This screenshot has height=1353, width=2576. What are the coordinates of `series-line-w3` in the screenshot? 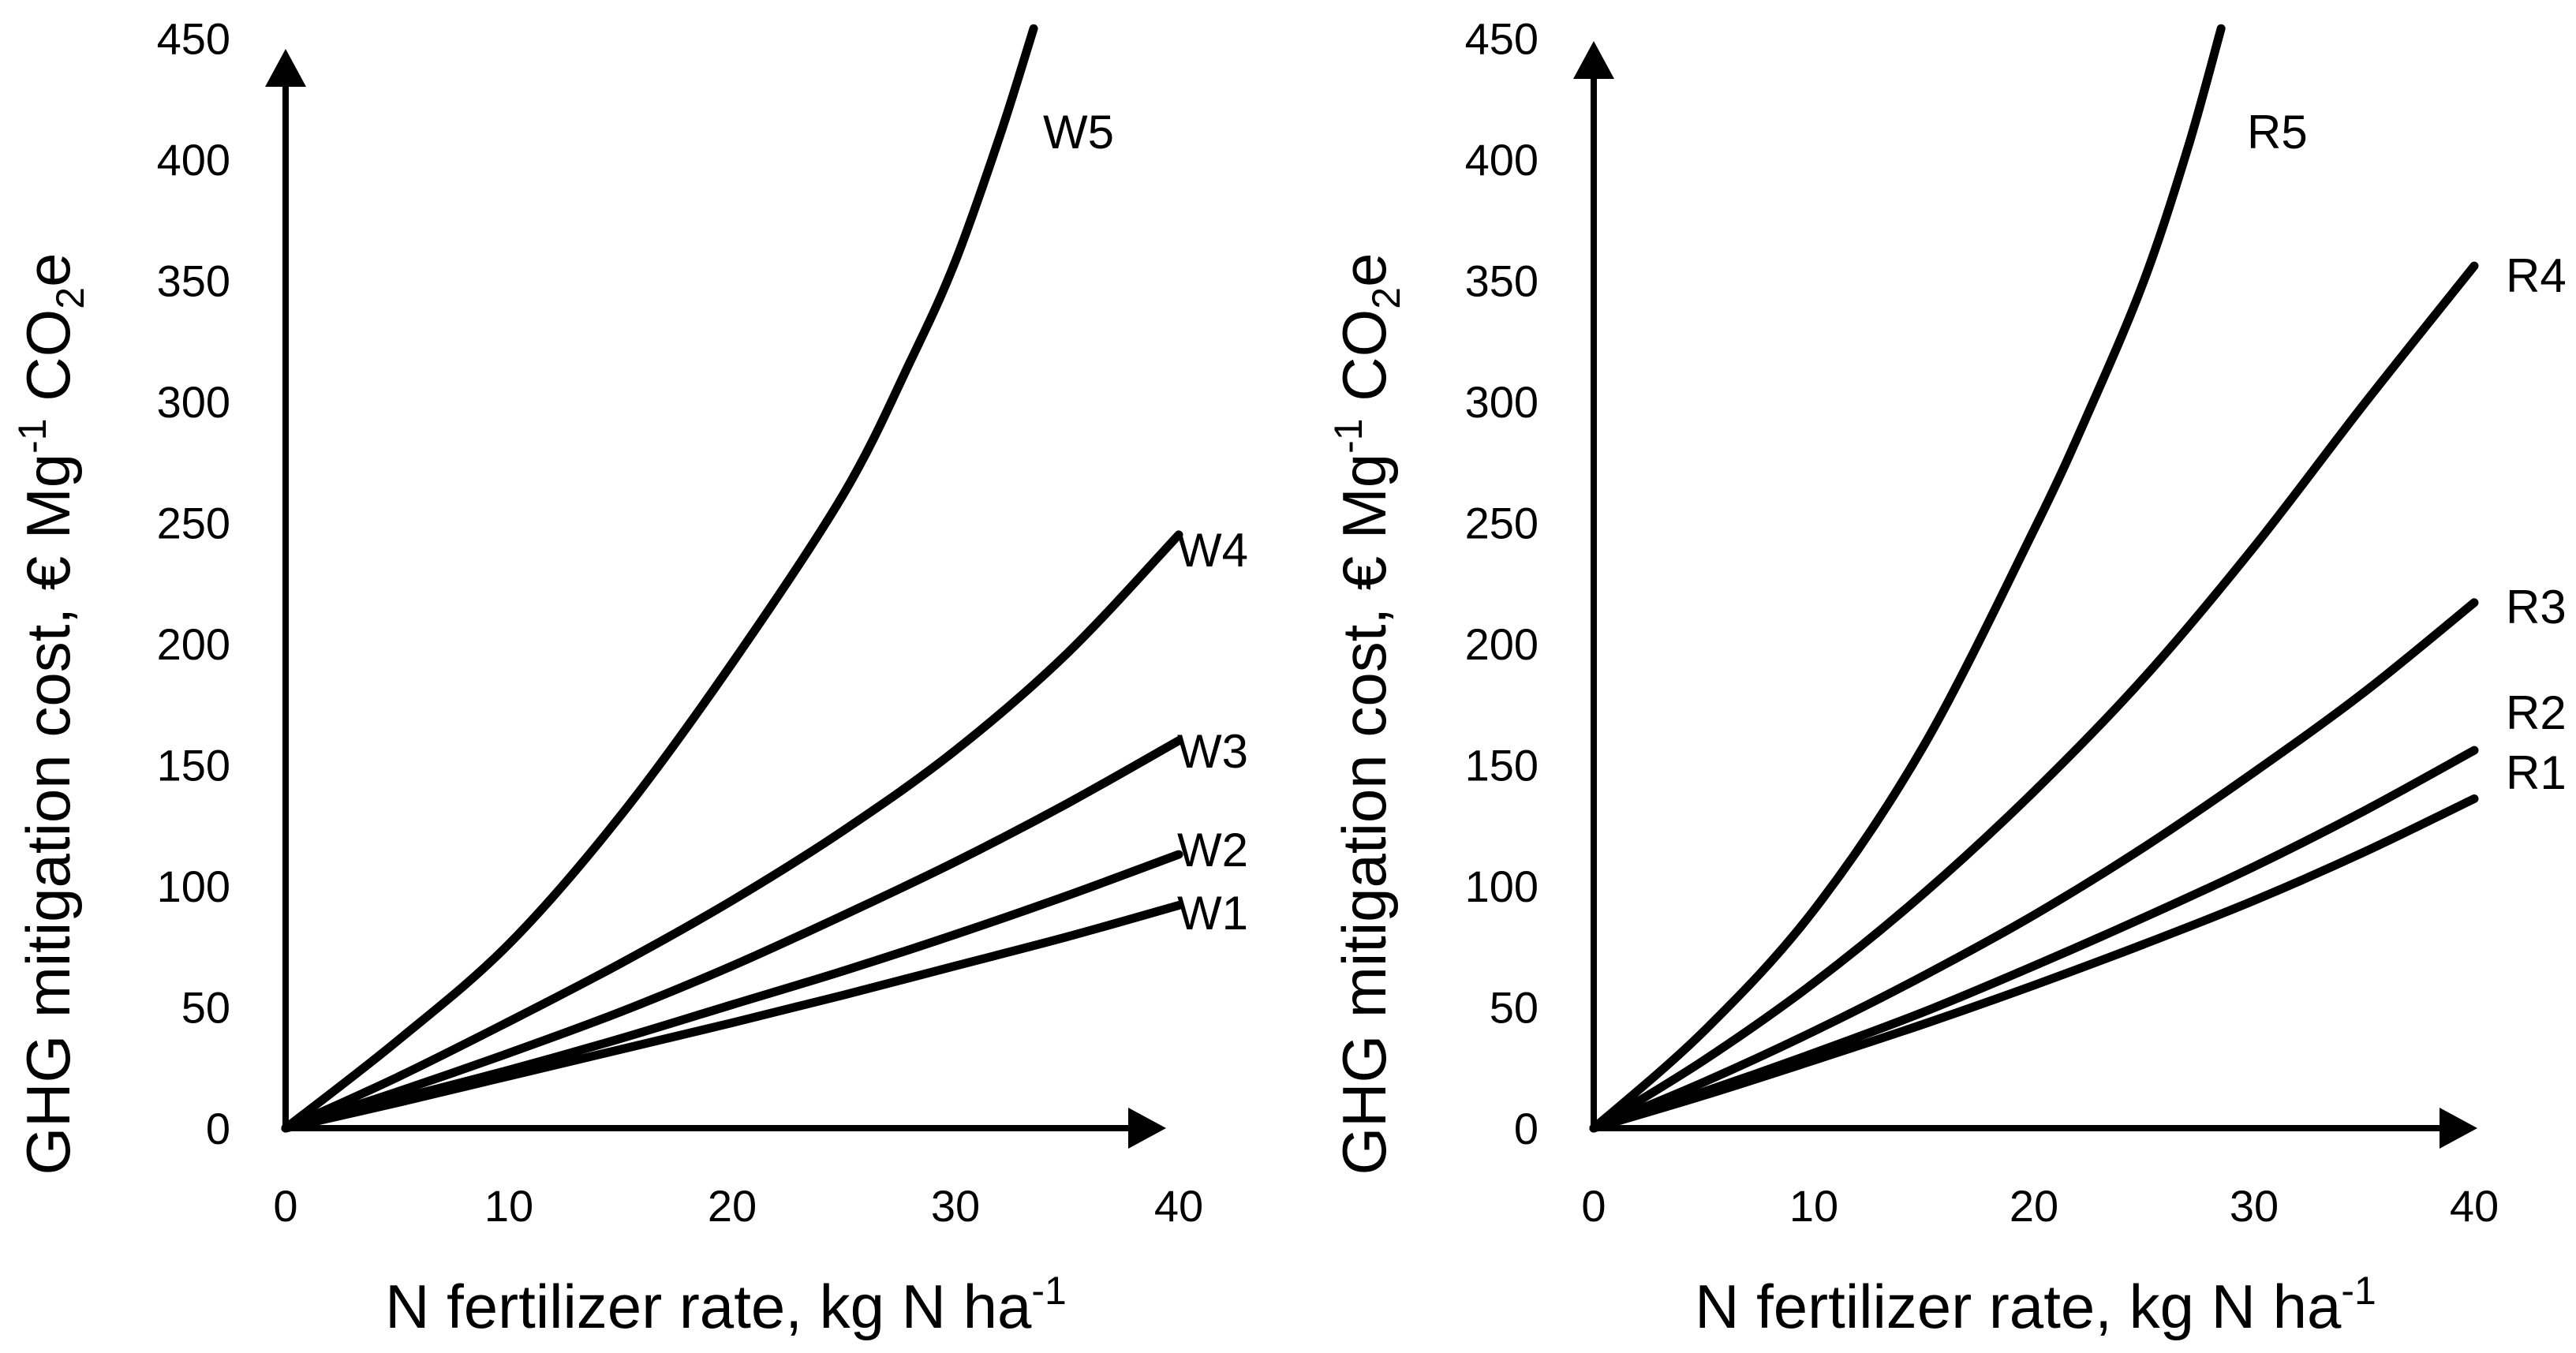 It's located at (732, 934).